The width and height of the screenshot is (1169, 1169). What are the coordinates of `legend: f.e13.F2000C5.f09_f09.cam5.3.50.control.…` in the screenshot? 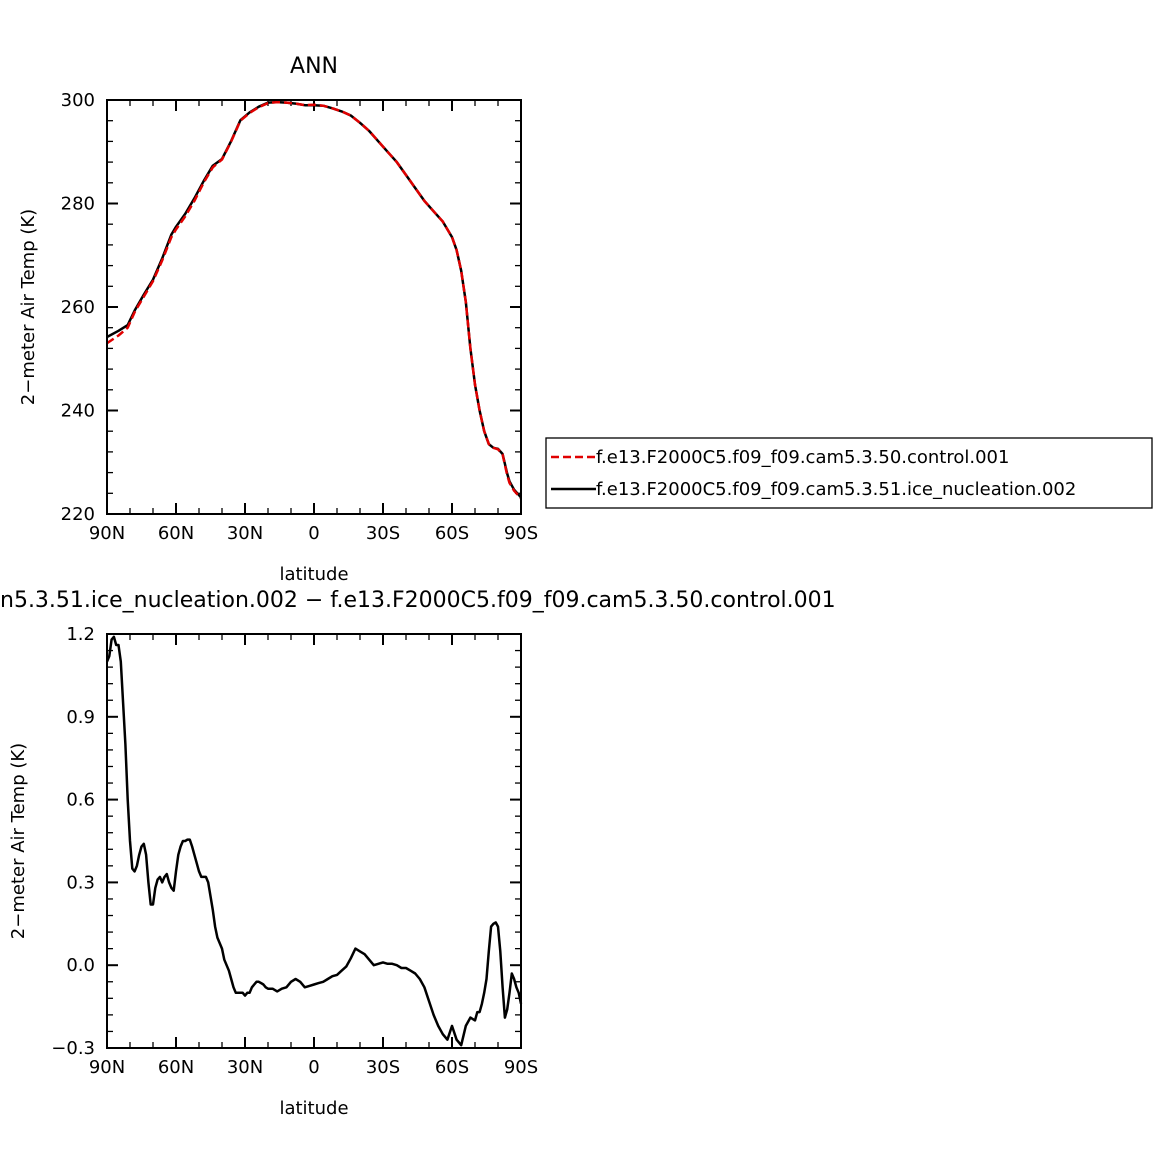 It's located at (849, 473).